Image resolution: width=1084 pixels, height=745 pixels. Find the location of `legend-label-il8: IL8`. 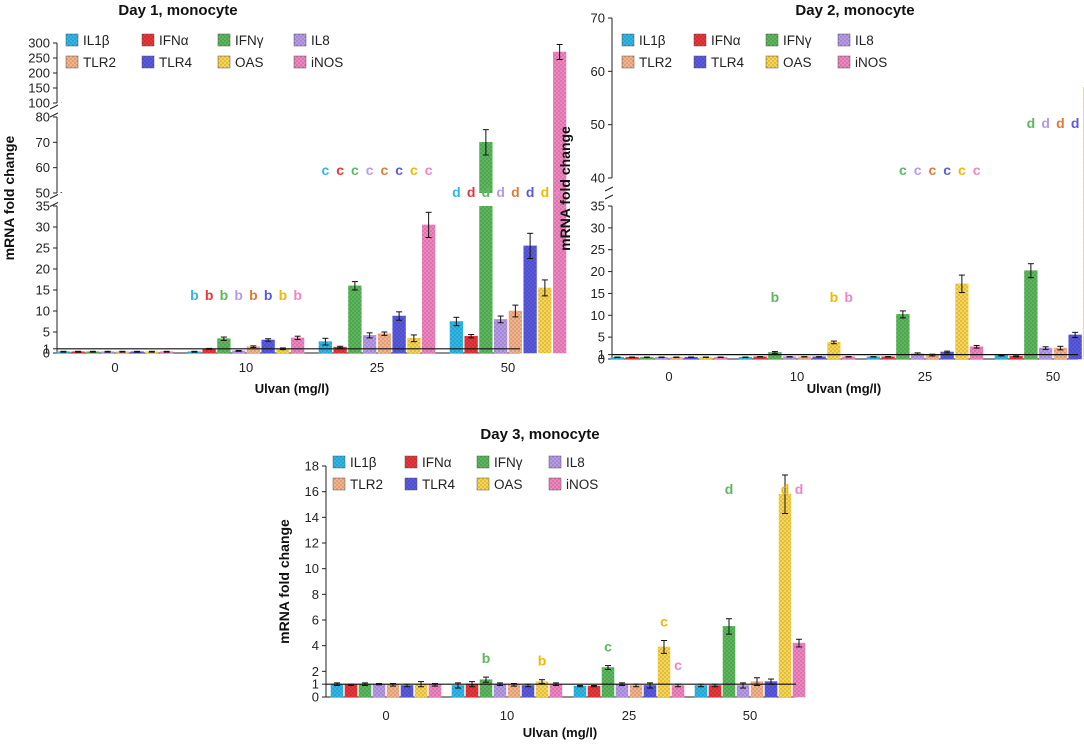

legend-label-il8: IL8 is located at coordinates (320, 40).